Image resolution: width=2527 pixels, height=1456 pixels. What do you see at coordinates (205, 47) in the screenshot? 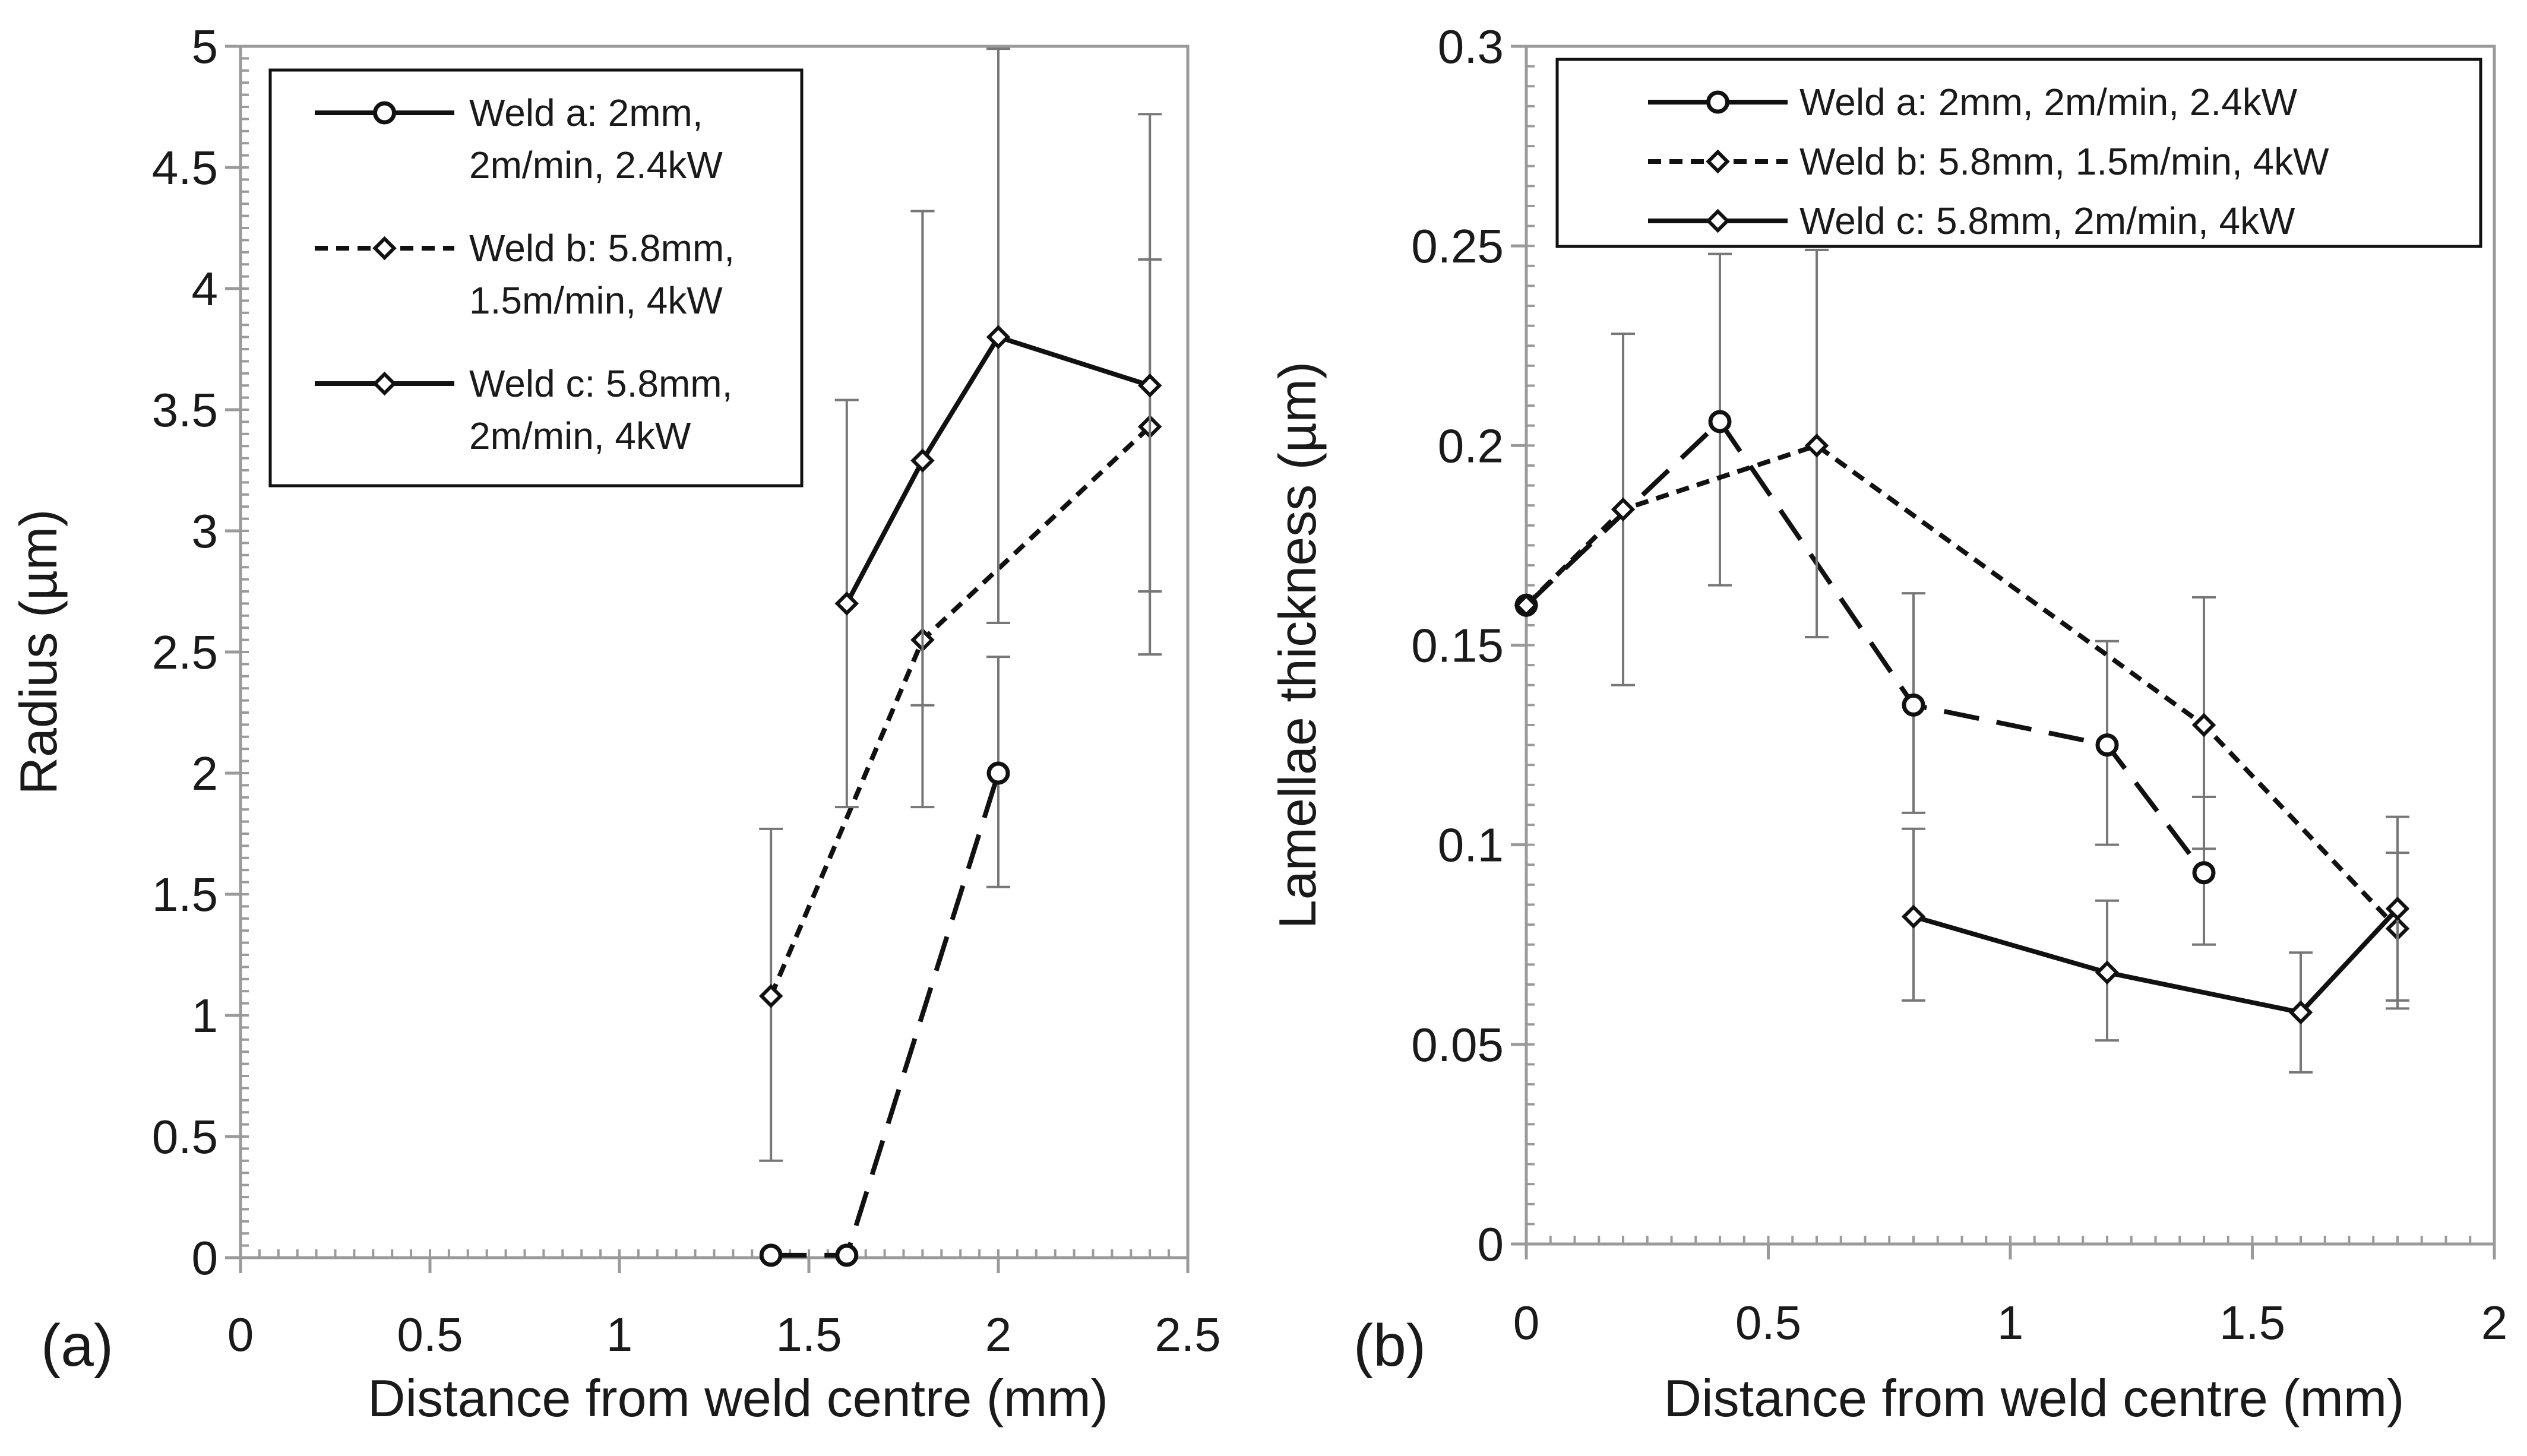
I see `y-tick-label: 5` at bounding box center [205, 47].